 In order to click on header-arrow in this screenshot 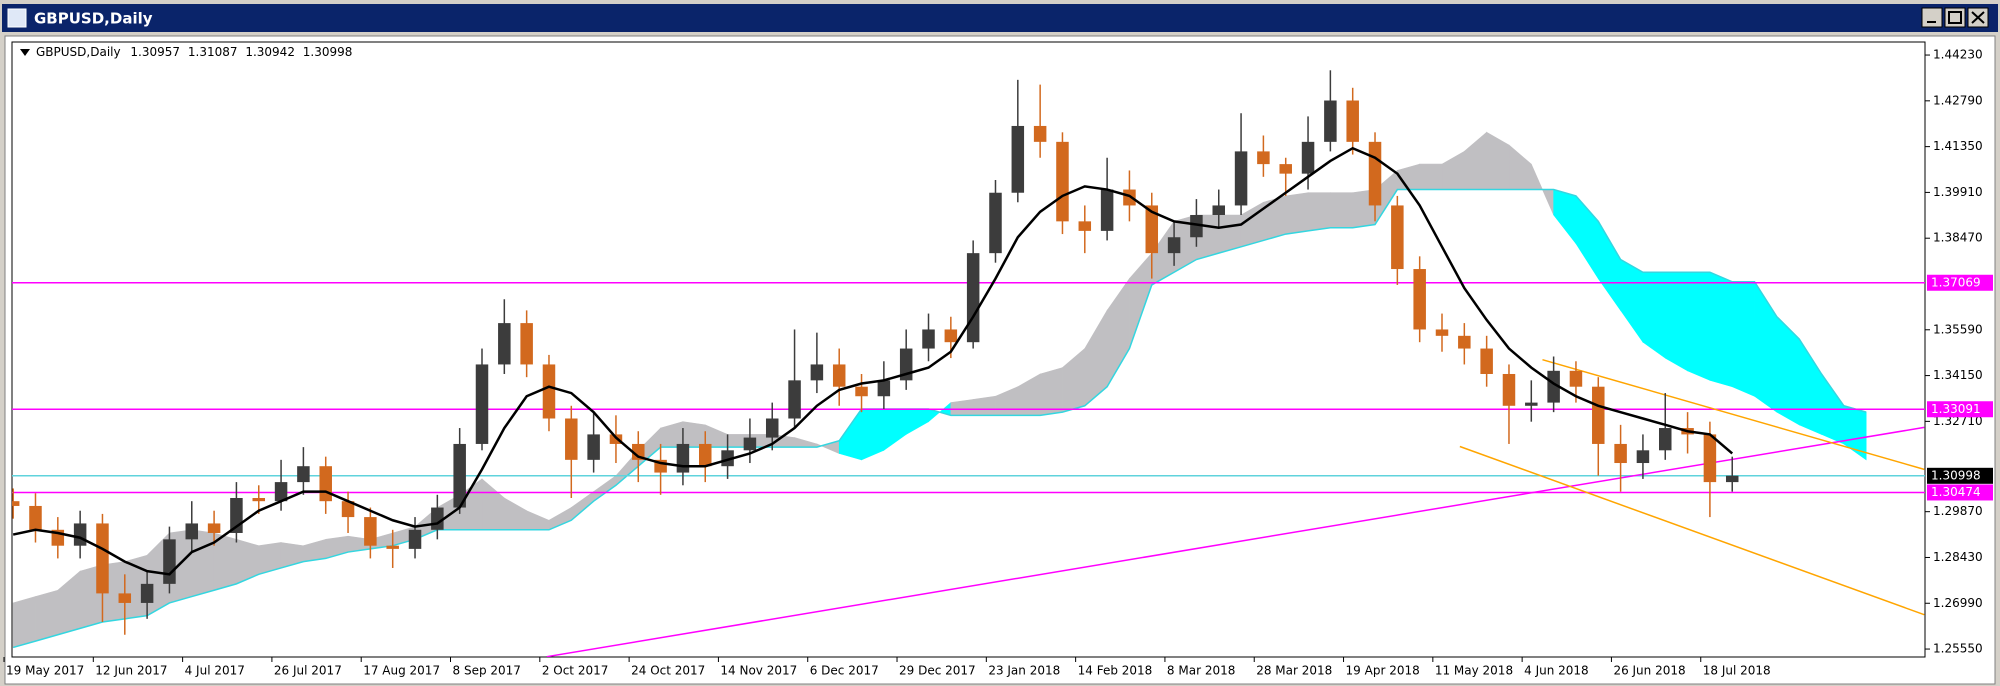, I will do `click(25, 52)`.